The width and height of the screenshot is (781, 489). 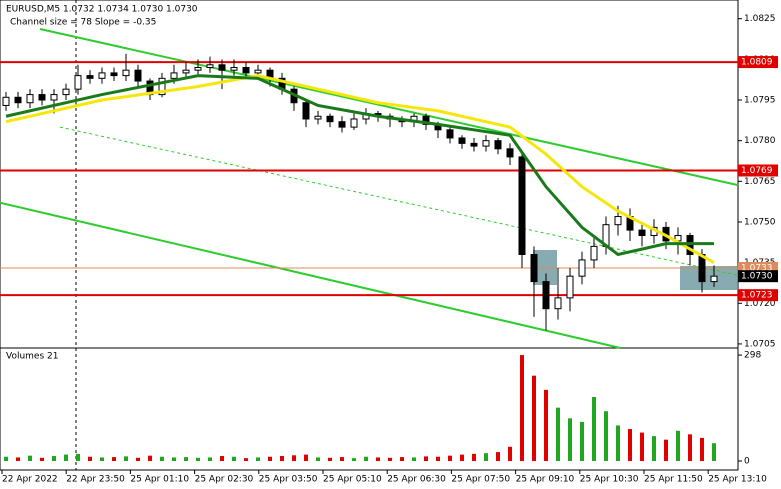 What do you see at coordinates (737, 480) in the screenshot?
I see `x-tick-label: 25 Apr 13:10` at bounding box center [737, 480].